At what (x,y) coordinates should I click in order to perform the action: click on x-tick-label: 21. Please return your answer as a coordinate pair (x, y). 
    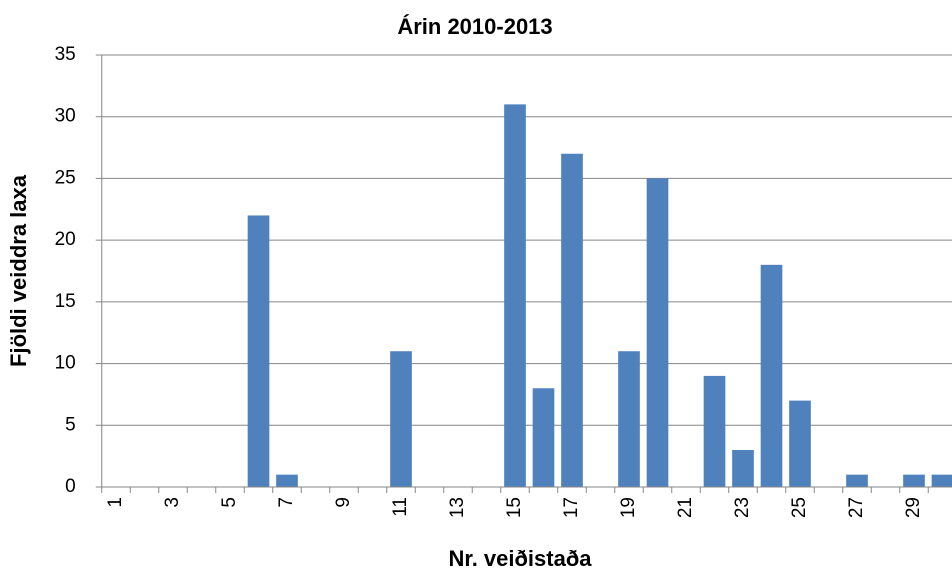
    Looking at the image, I should click on (685, 507).